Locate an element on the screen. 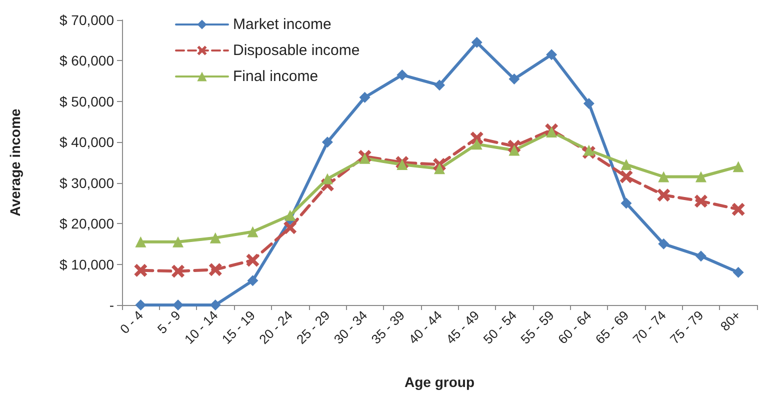 This screenshot has height=400, width=769. x-tick-label: 60 - 64 is located at coordinates (574, 327).